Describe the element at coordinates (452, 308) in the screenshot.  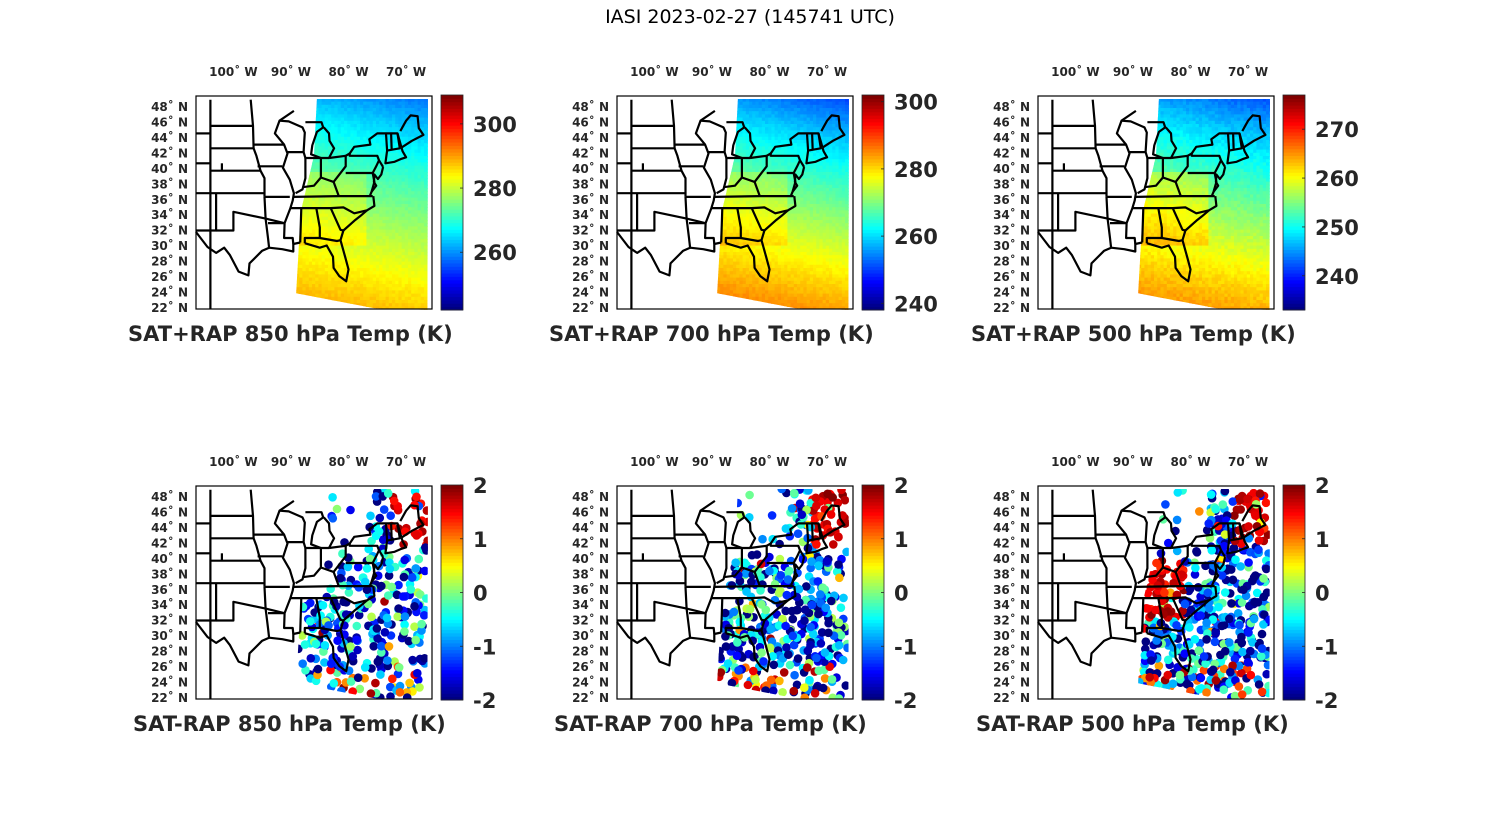
I see `colorbar-segment` at that location.